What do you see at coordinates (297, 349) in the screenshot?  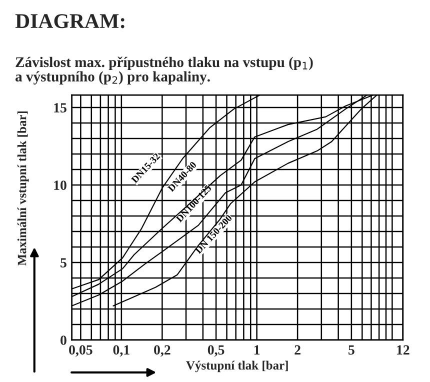 I see `x-tick-label: 2` at bounding box center [297, 349].